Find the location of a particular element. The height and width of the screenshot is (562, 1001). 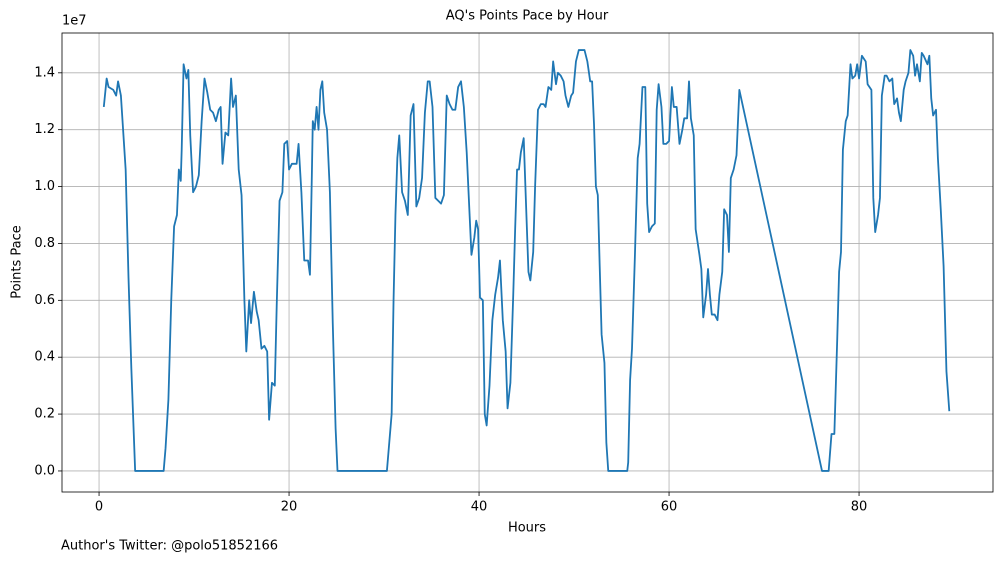

footnote: Author's Twitter: @polo51852166 is located at coordinates (169, 546).